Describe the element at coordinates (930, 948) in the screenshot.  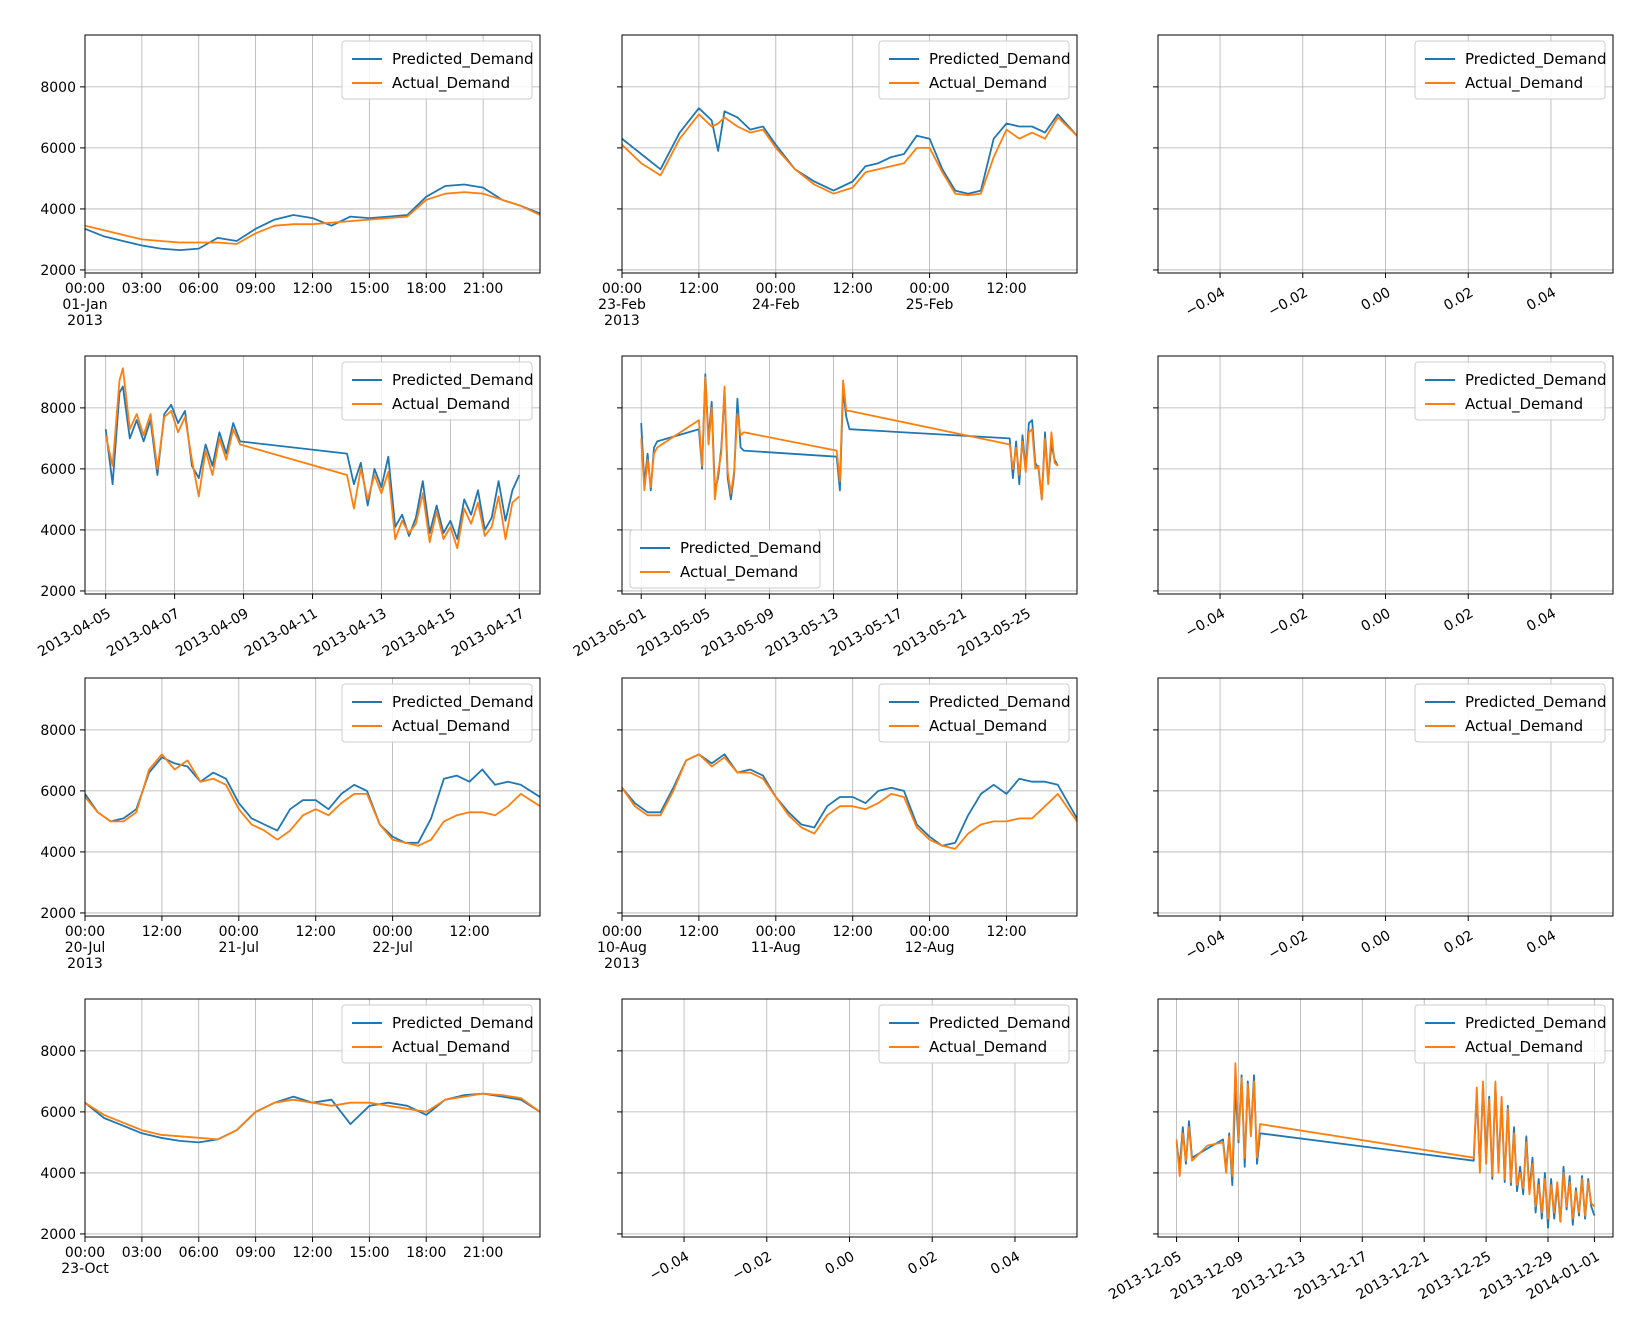
I see `x-tick-label: 12-Aug` at that location.